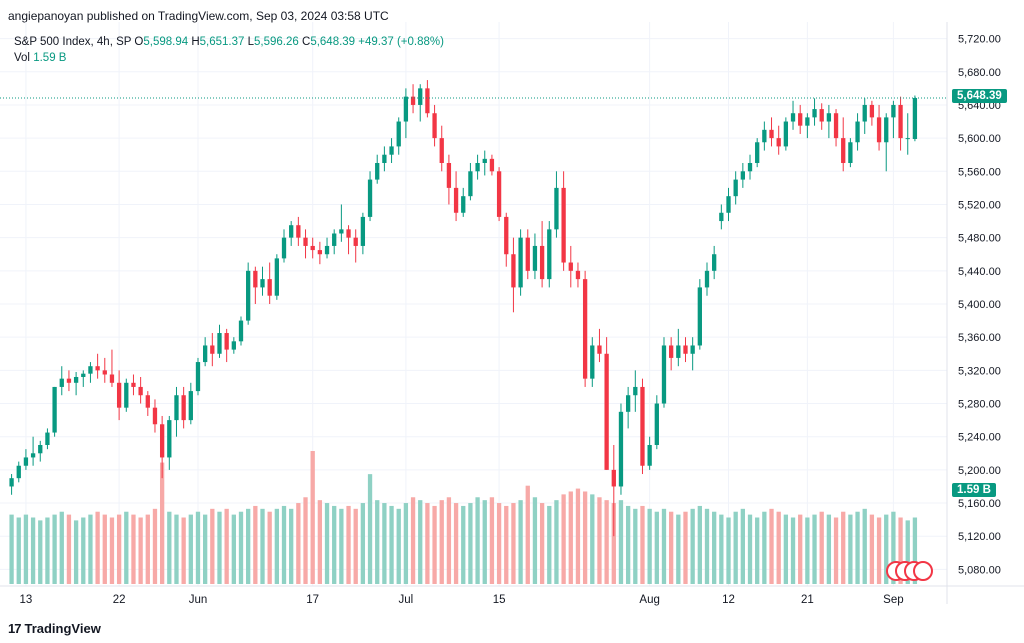  Describe the element at coordinates (979, 471) in the screenshot. I see `y-tick-label: 5,200.00` at that location.